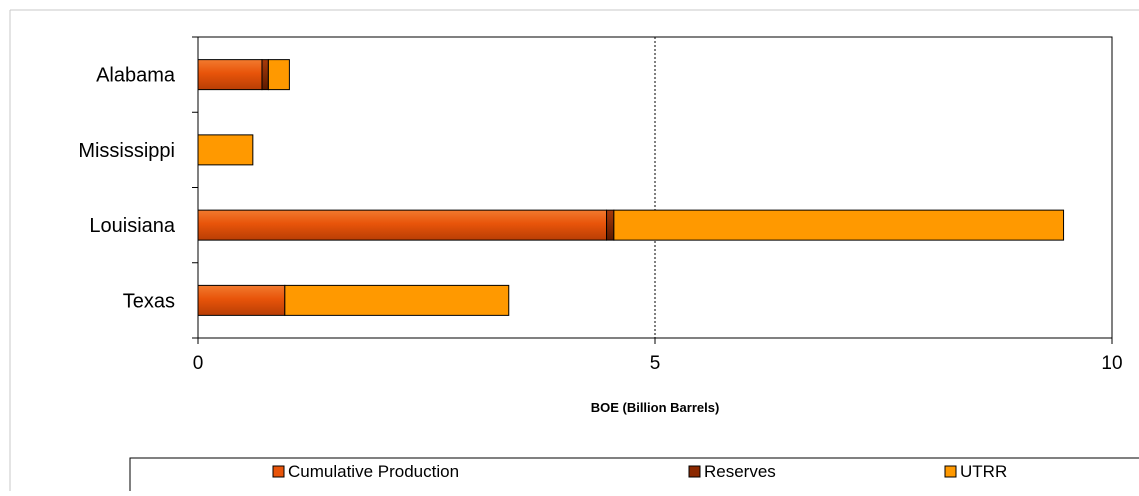 Image resolution: width=1139 pixels, height=496 pixels. What do you see at coordinates (241, 300) in the screenshot?
I see `bar-cumulative-production-texas` at bounding box center [241, 300].